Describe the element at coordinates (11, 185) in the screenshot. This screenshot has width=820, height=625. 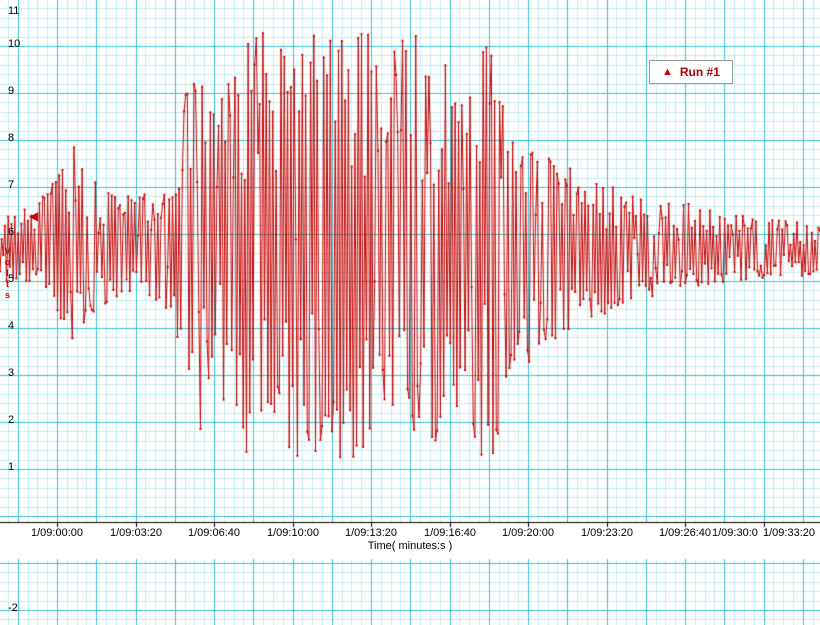
I see `y-tick-label: 7` at that location.